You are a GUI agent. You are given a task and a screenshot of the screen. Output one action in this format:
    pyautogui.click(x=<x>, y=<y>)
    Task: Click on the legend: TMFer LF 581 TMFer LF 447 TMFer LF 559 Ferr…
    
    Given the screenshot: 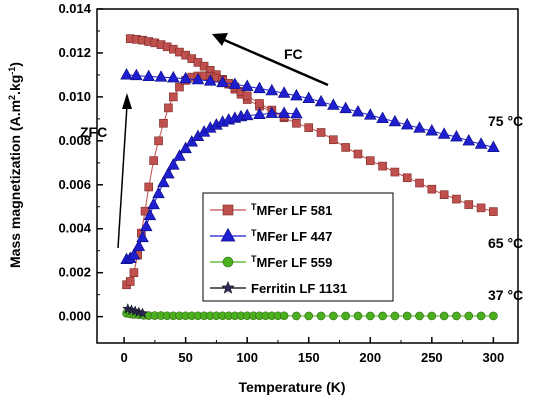 What is the action you would take?
    pyautogui.click(x=298, y=247)
    